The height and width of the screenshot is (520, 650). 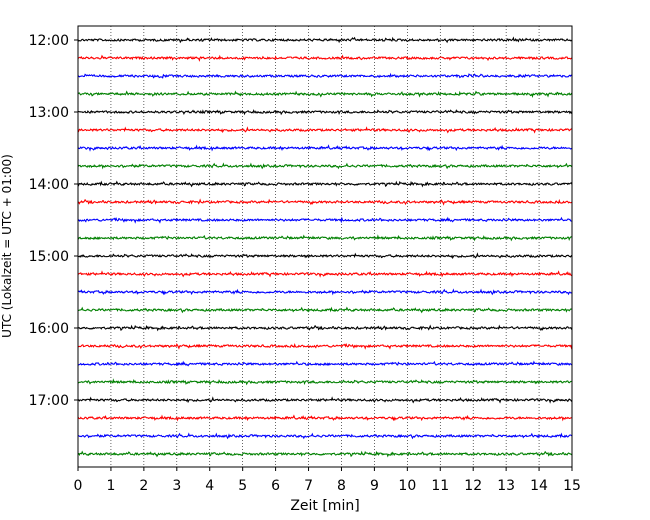 I want to click on y-tick-label-17:00: 17:00, so click(x=49, y=401).